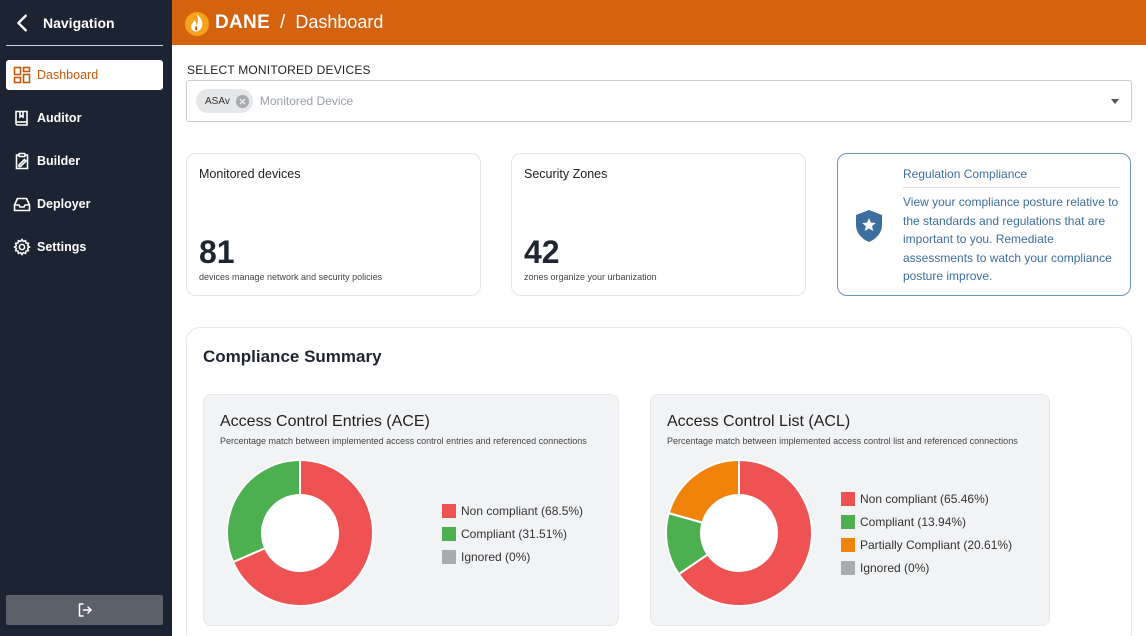 Image resolution: width=1146 pixels, height=636 pixels. What do you see at coordinates (965, 174) in the screenshot?
I see `regulation-title: Regulation Compliance` at bounding box center [965, 174].